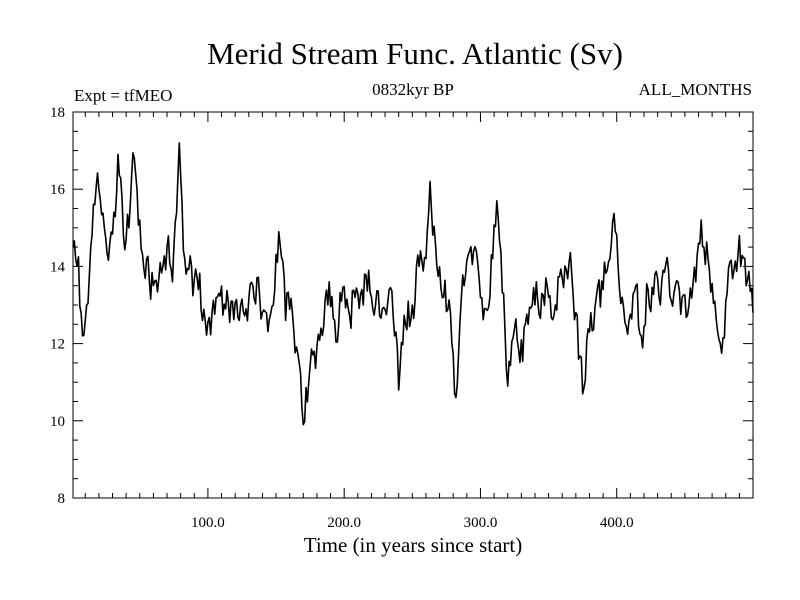 The height and width of the screenshot is (600, 800). I want to click on y-tick-label: 18, so click(57, 113).